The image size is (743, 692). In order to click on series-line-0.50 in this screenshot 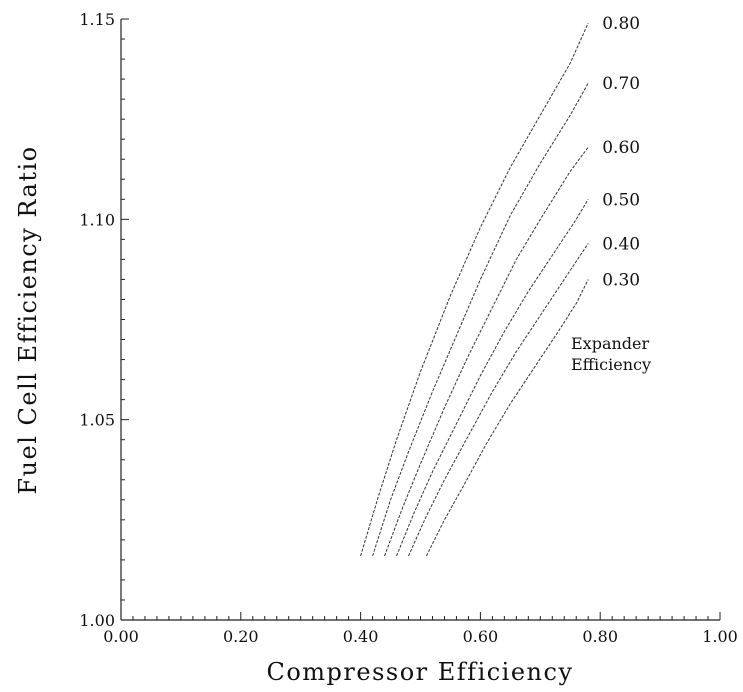, I will do `click(492, 378)`.